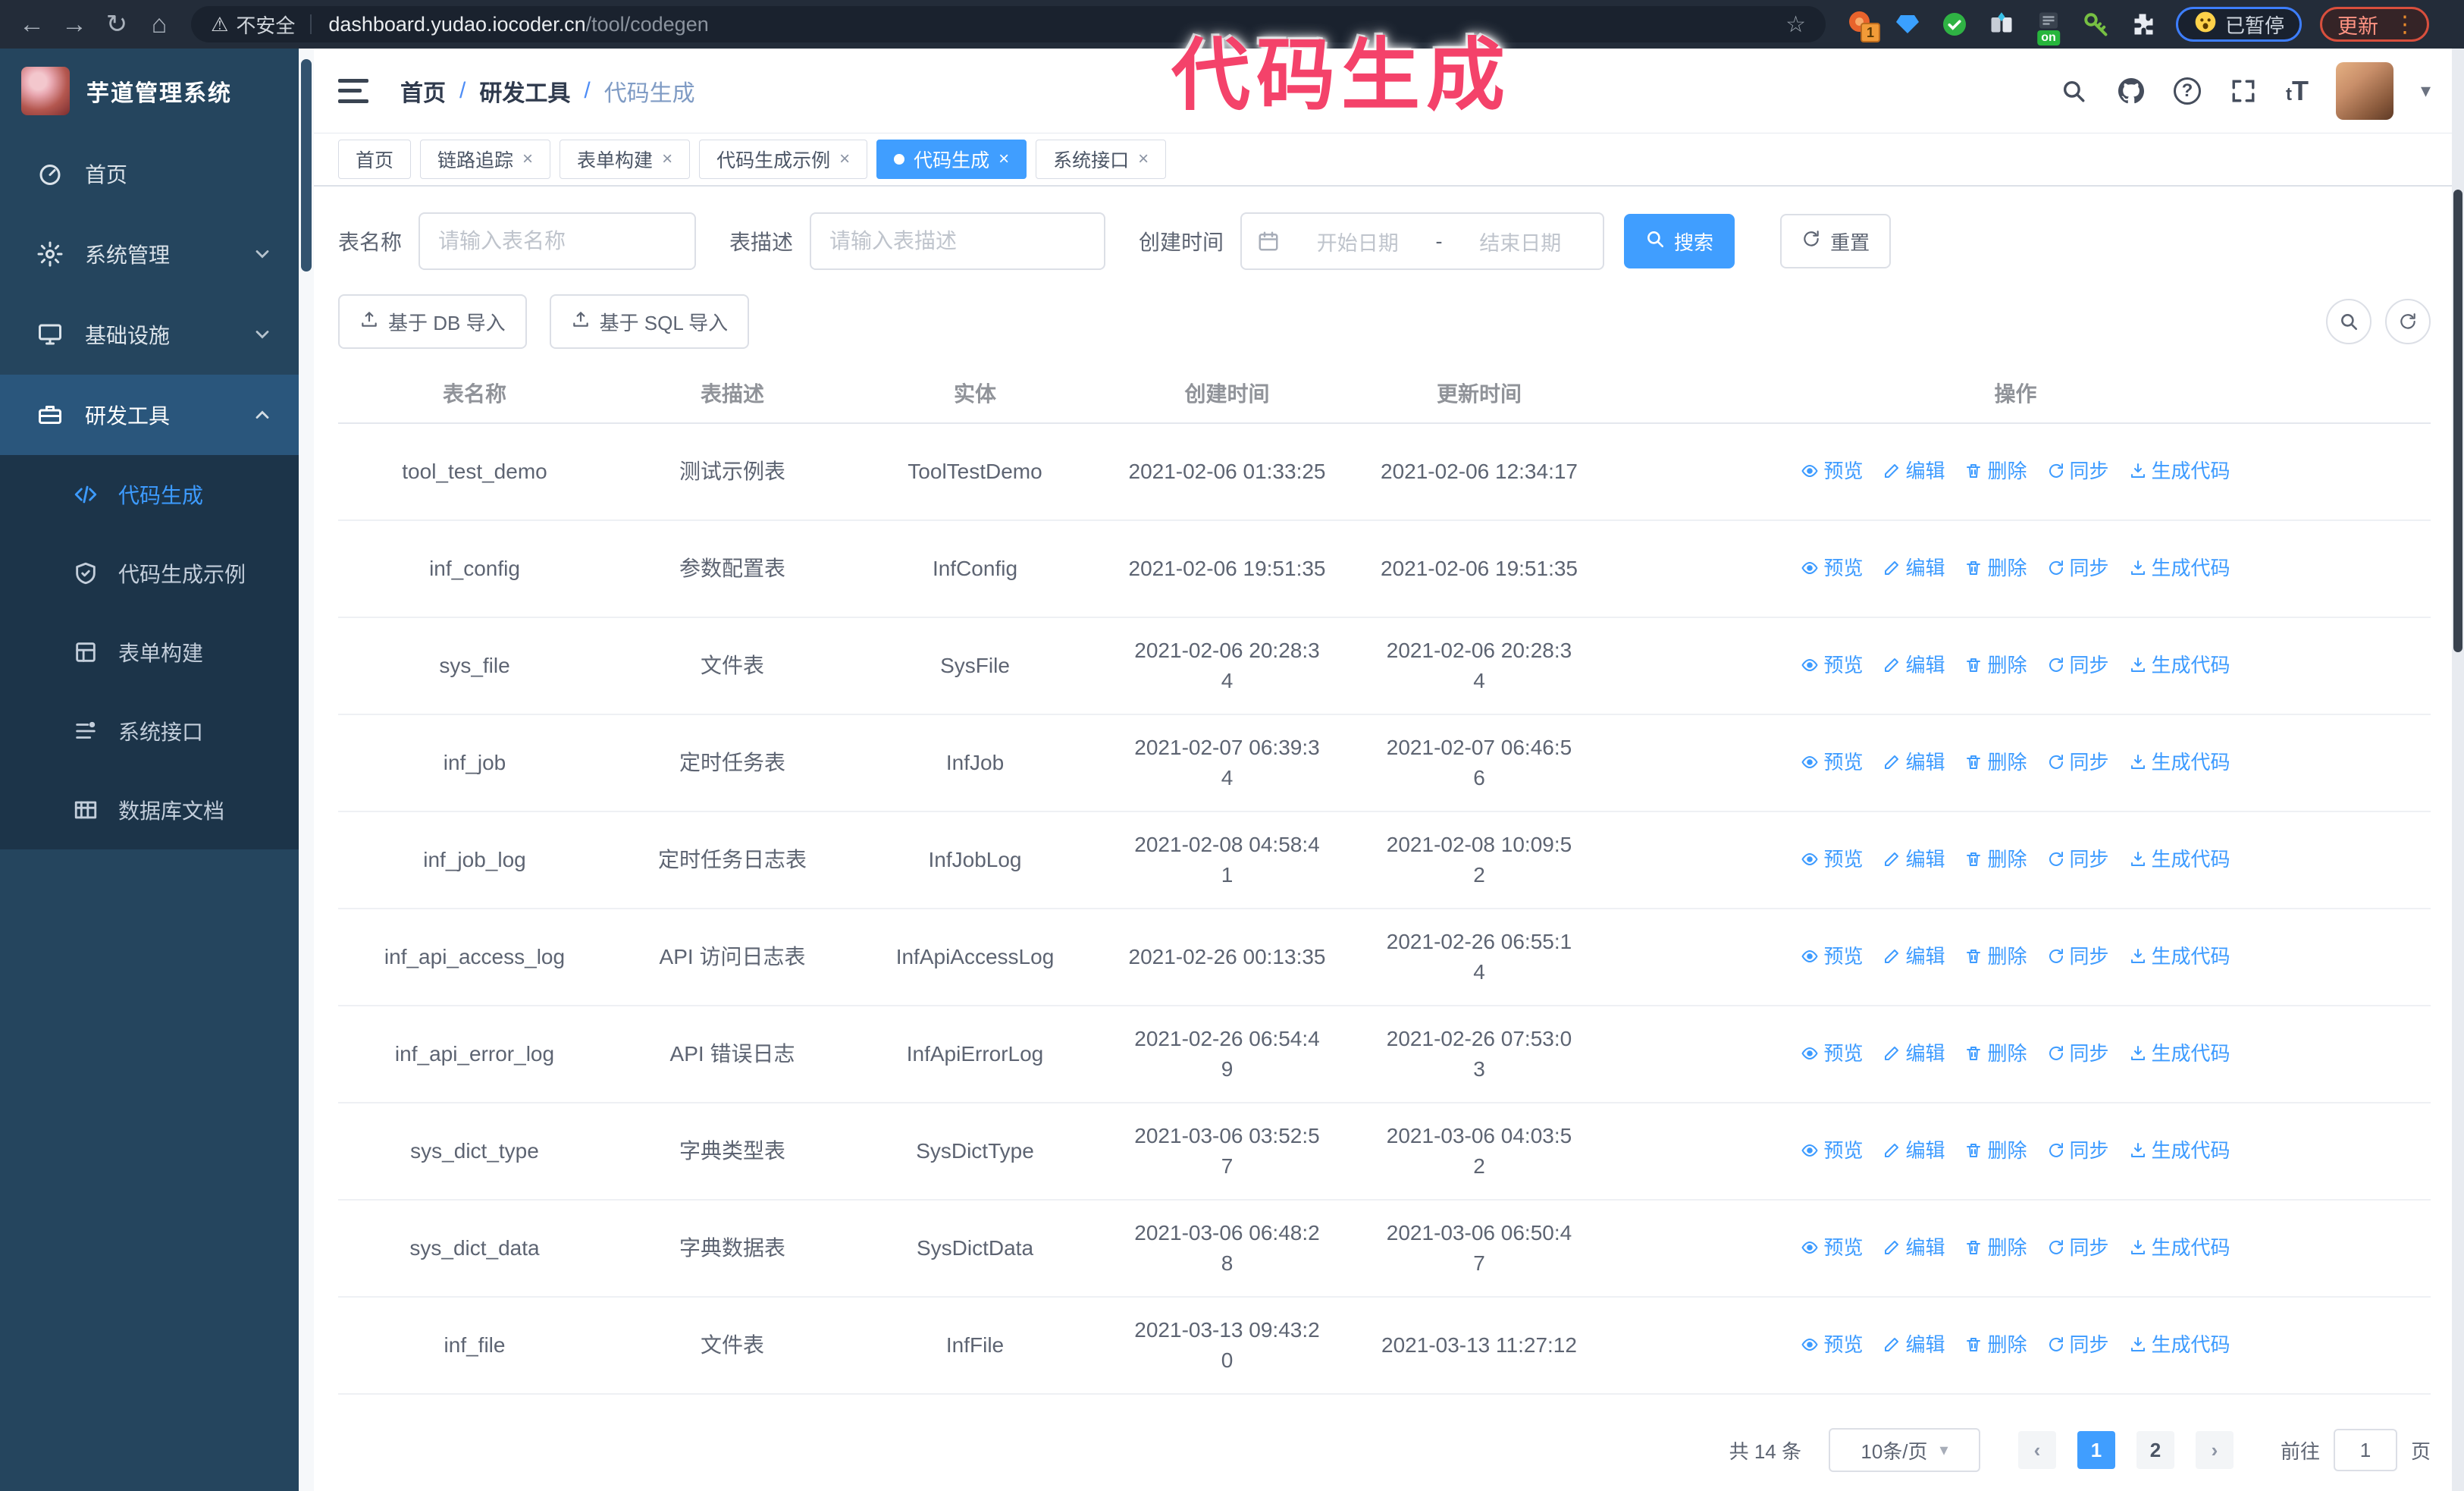 This screenshot has height=1491, width=2464. I want to click on help-icon: ?, so click(2187, 91).